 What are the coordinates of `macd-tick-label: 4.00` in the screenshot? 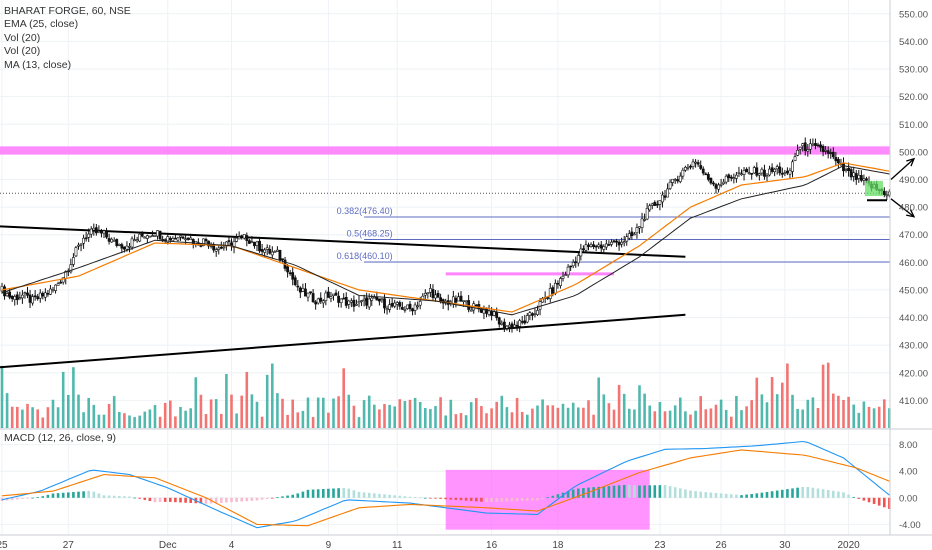 It's located at (908, 472).